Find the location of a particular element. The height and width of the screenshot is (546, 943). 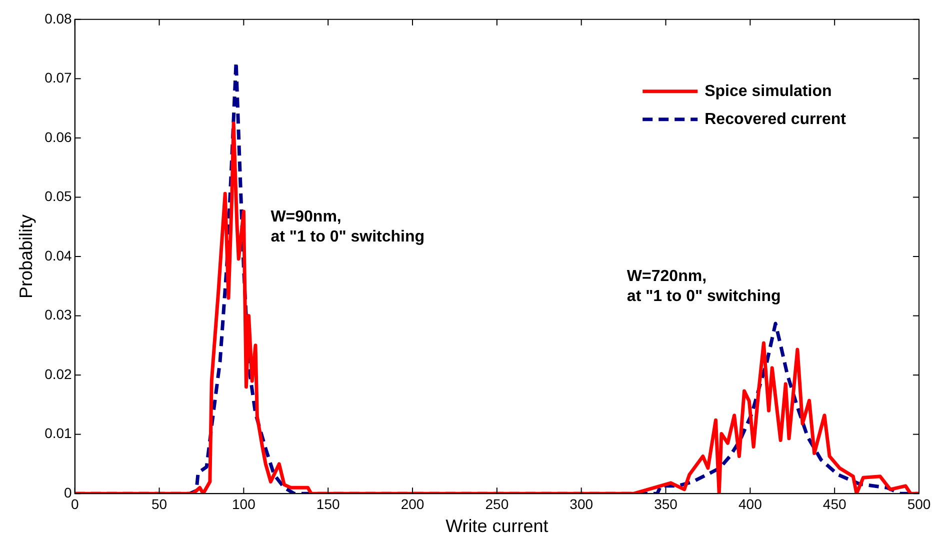

x-tick-label: 450 is located at coordinates (834, 504).